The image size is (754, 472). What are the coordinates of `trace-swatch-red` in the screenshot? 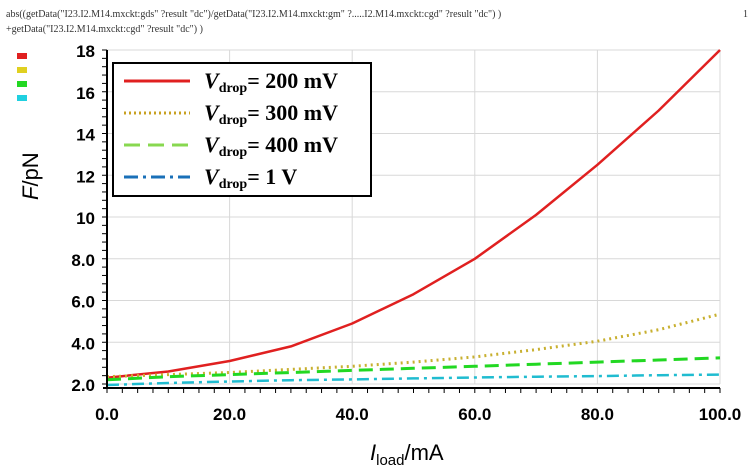 It's located at (22, 56).